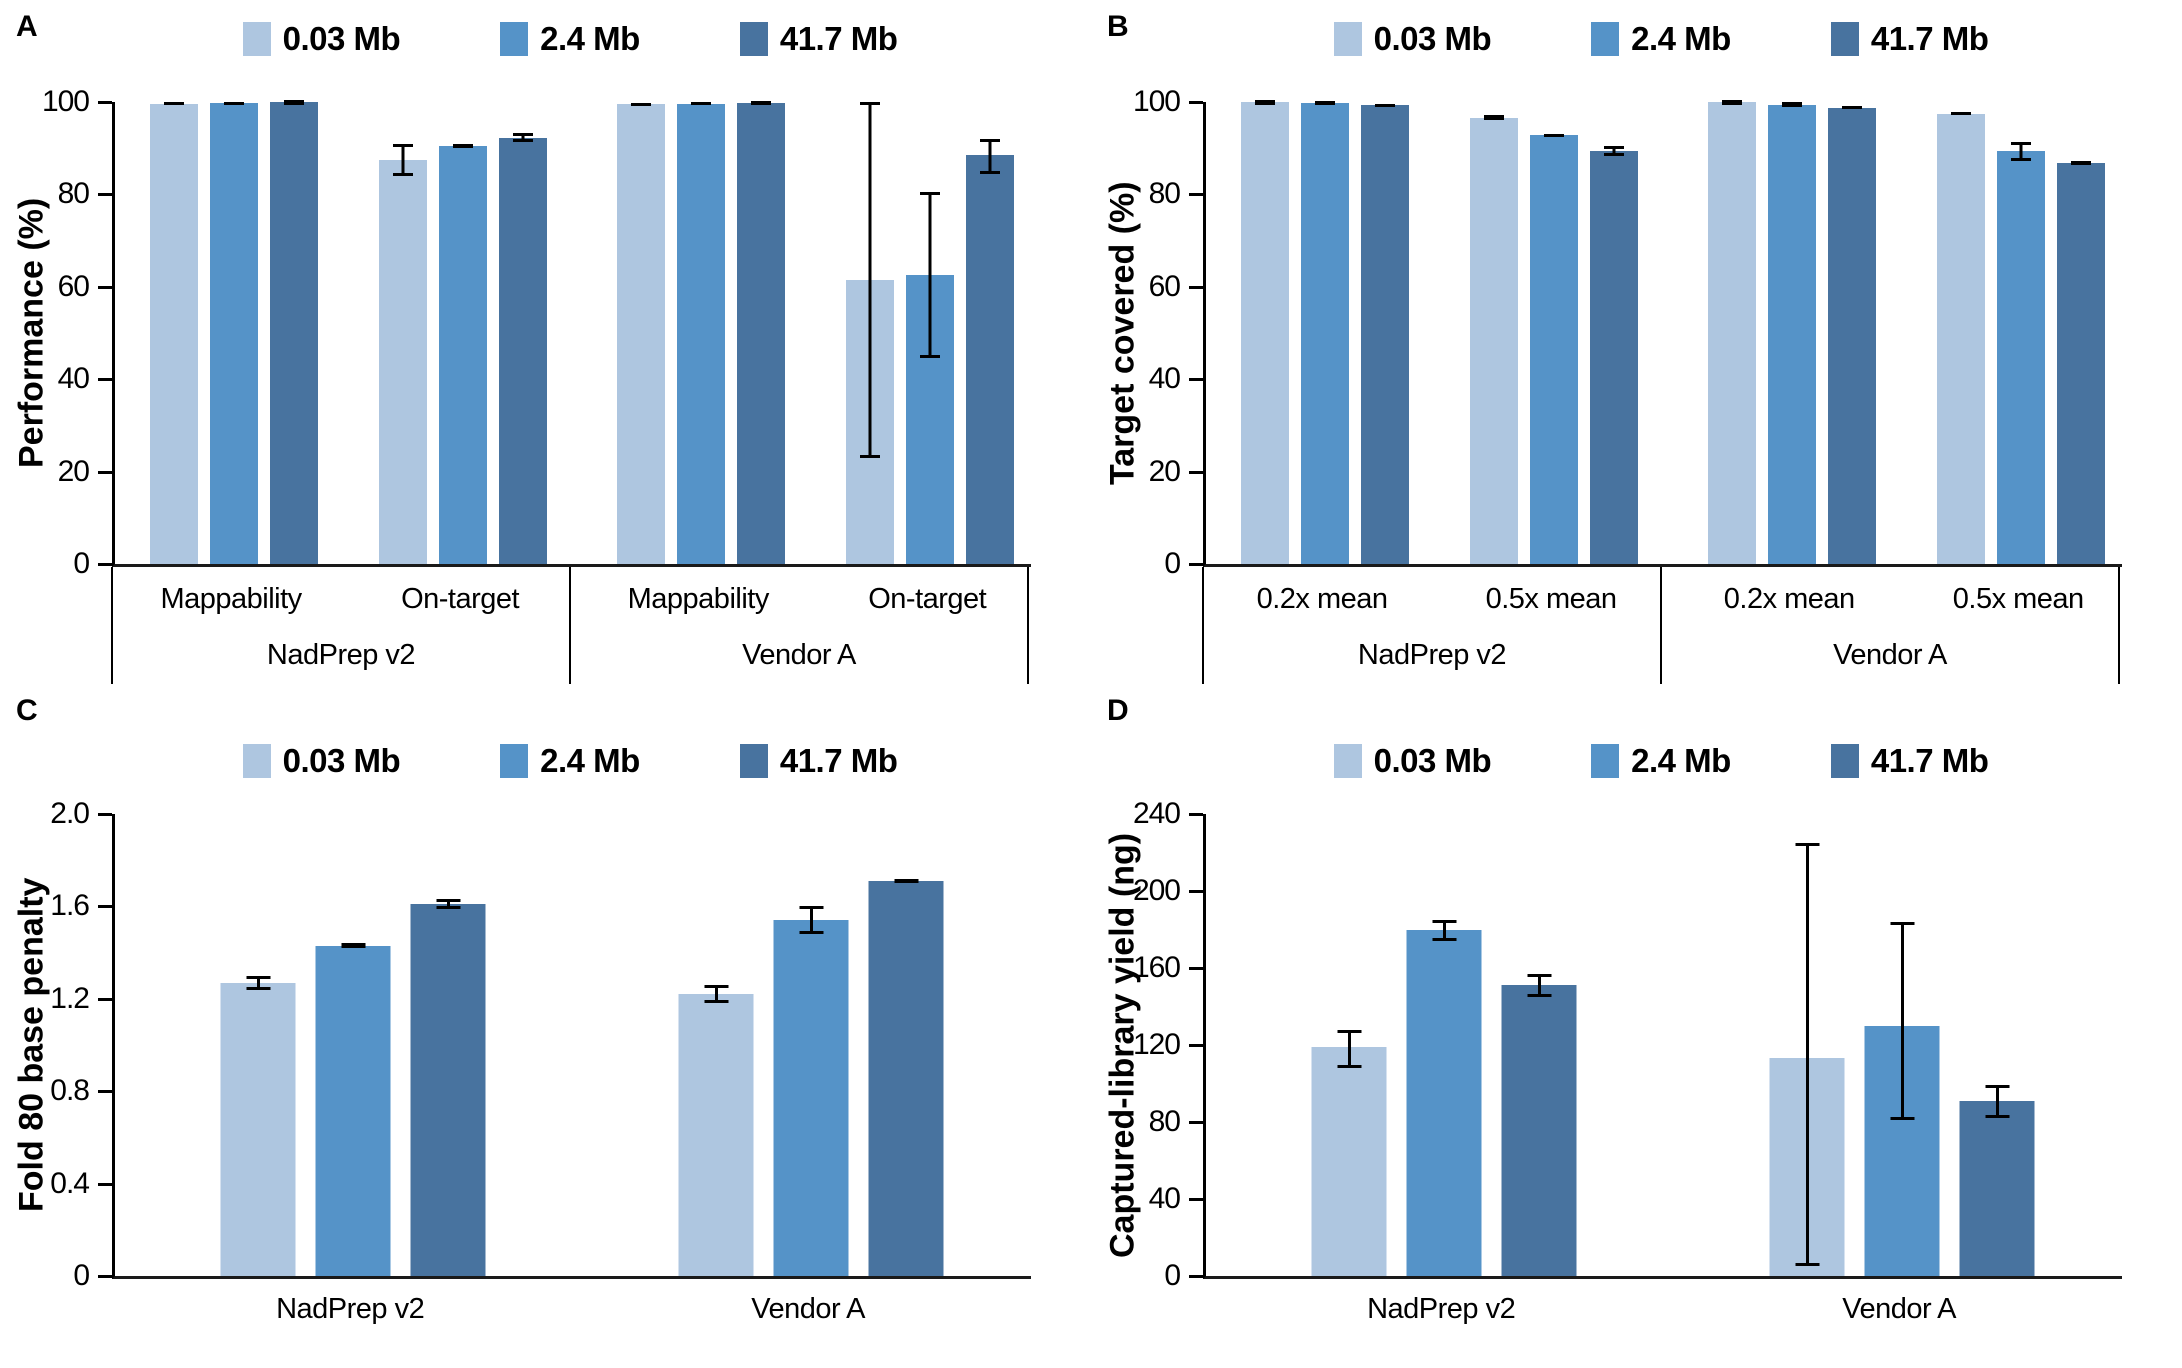 This screenshot has height=1368, width=2182. What do you see at coordinates (31, 1045) in the screenshot?
I see `y-axis-title: Fold 80 base penalty` at bounding box center [31, 1045].